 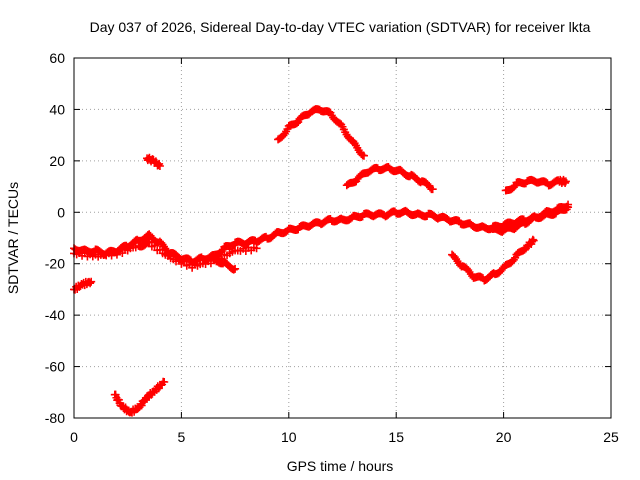 What do you see at coordinates (13, 238) in the screenshot?
I see `y-axis-label: SDTVAR / TECUs` at bounding box center [13, 238].